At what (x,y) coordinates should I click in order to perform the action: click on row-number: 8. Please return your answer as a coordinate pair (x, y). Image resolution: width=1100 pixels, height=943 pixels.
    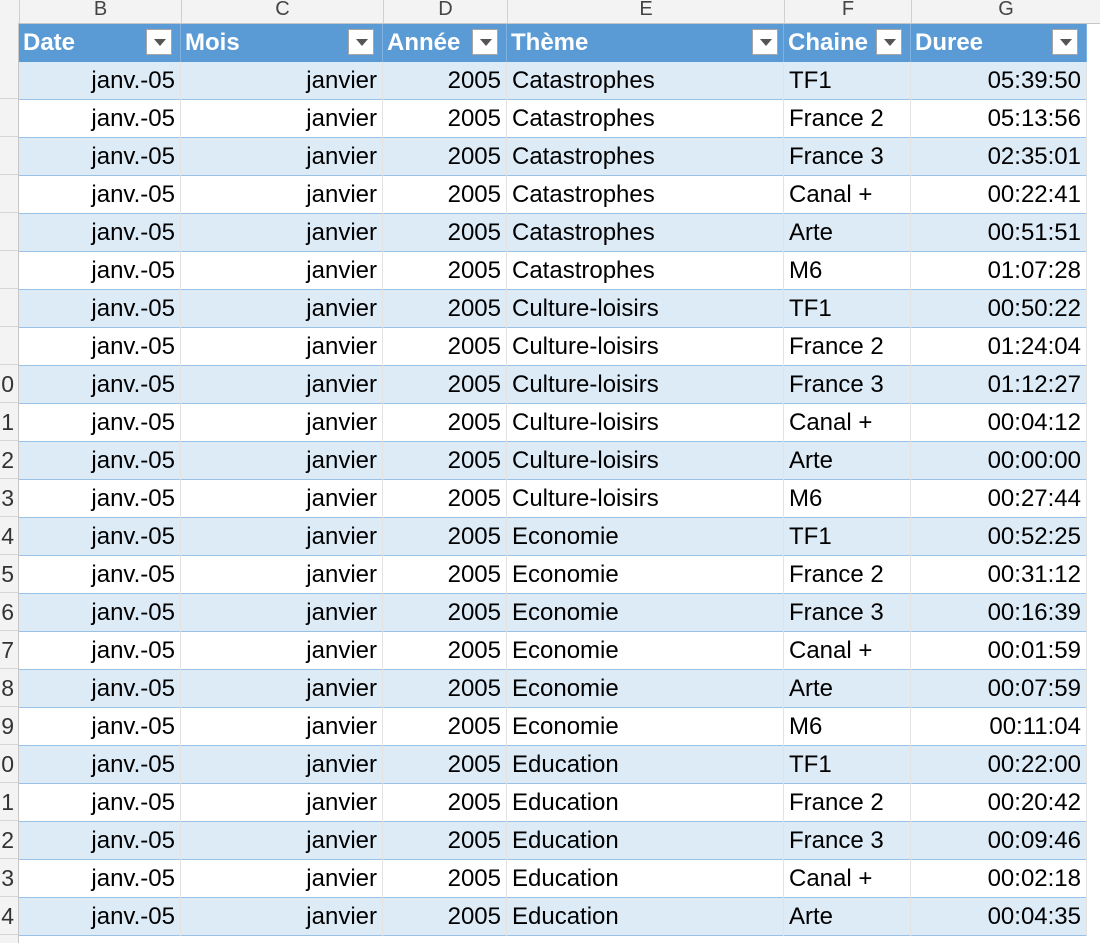
    Looking at the image, I should click on (7, 688).